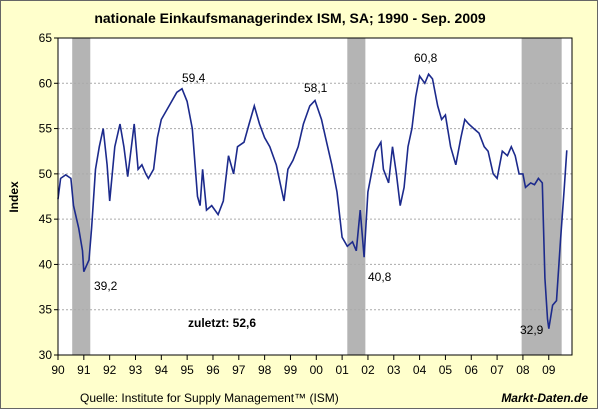 This screenshot has height=409, width=598. I want to click on x-tick-label: 95, so click(187, 370).